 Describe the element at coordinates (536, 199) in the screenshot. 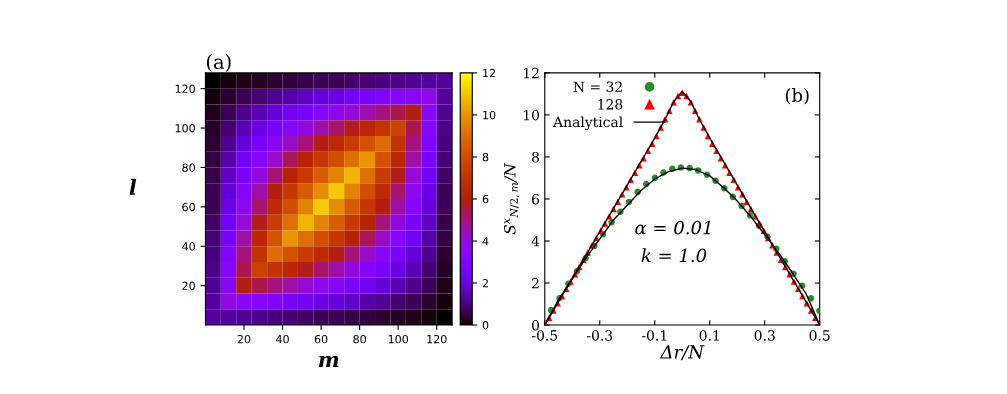

I see `y-tick-label: 6` at that location.